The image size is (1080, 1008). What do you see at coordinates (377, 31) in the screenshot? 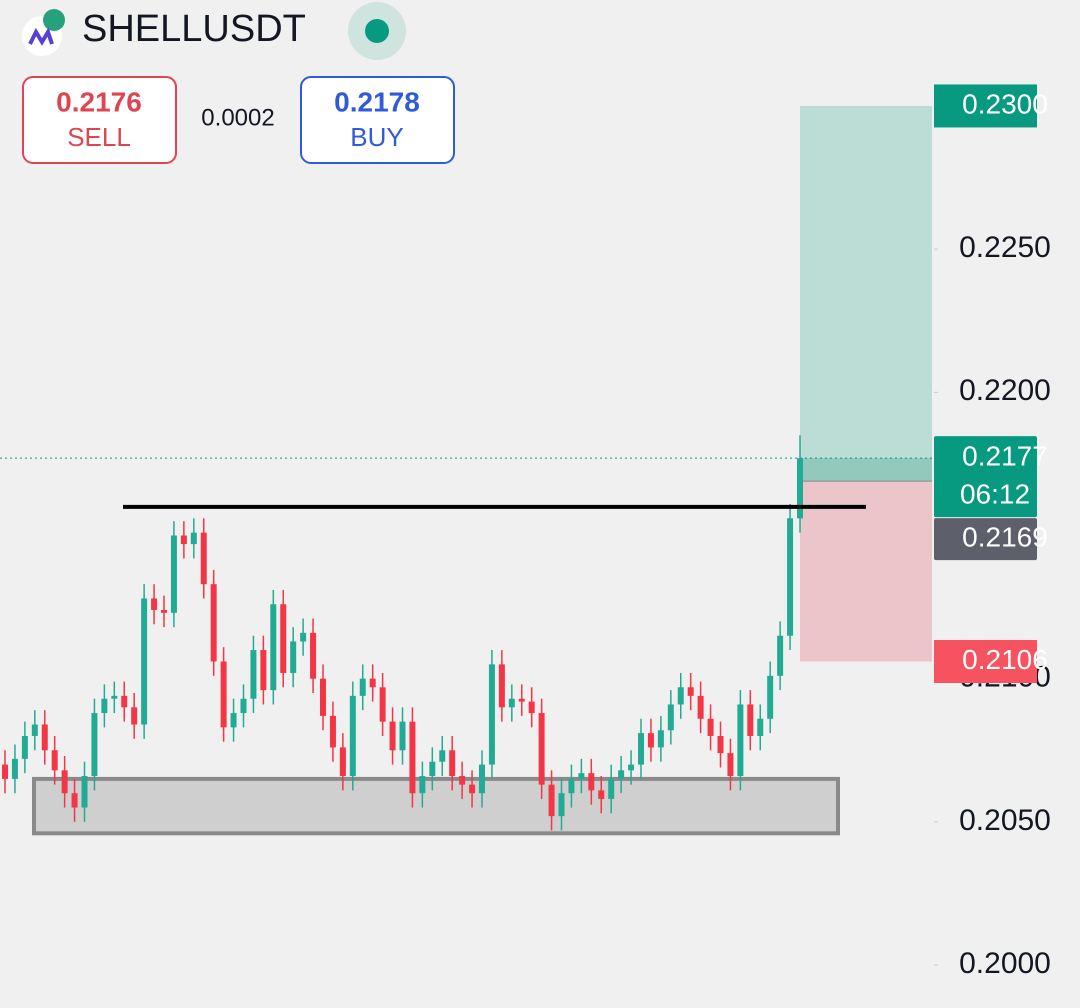
I see `market-status-dot` at bounding box center [377, 31].